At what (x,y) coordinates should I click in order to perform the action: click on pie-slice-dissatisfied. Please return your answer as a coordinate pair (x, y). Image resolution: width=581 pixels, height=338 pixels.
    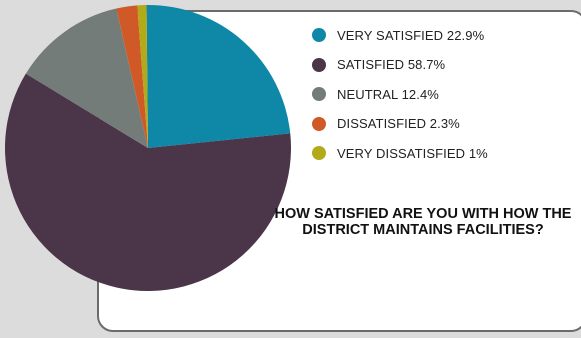
    Looking at the image, I should click on (132, 77).